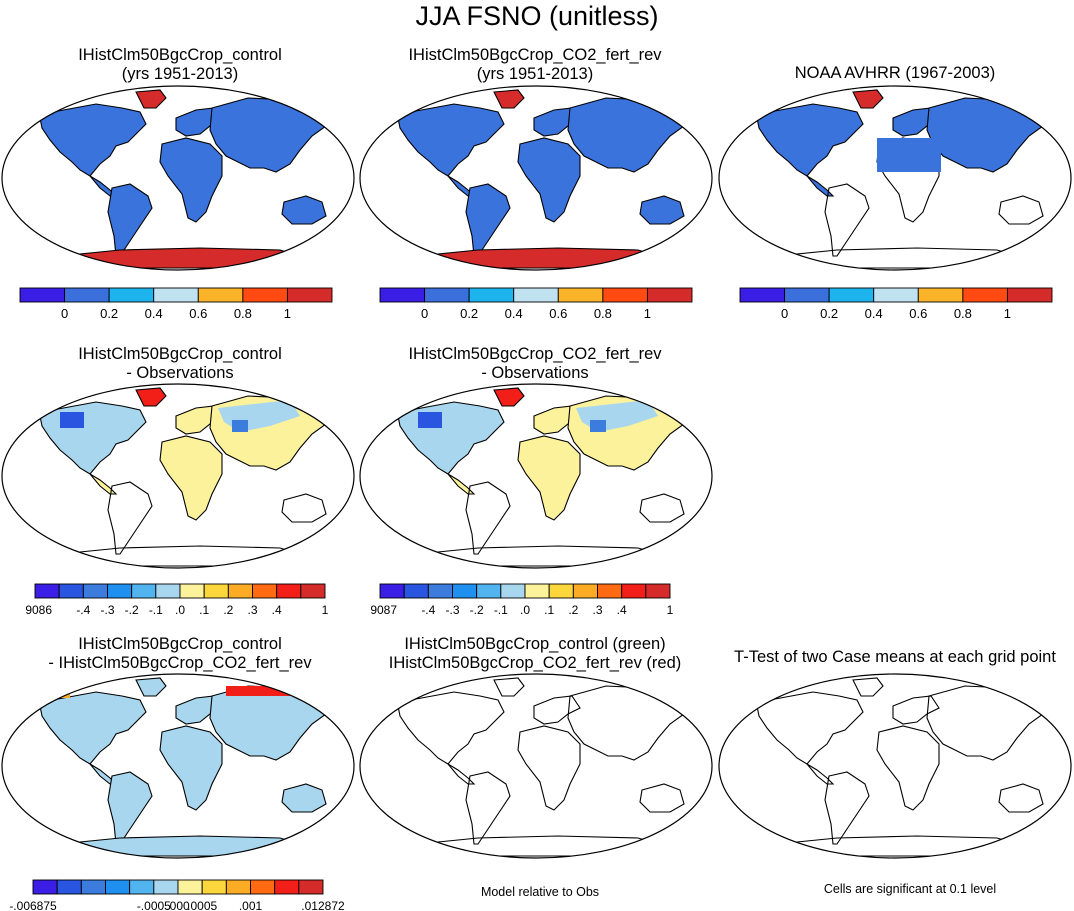 The height and width of the screenshot is (911, 1074). What do you see at coordinates (452, 610) in the screenshot?
I see `colorbar-tick-label: -.3` at bounding box center [452, 610].